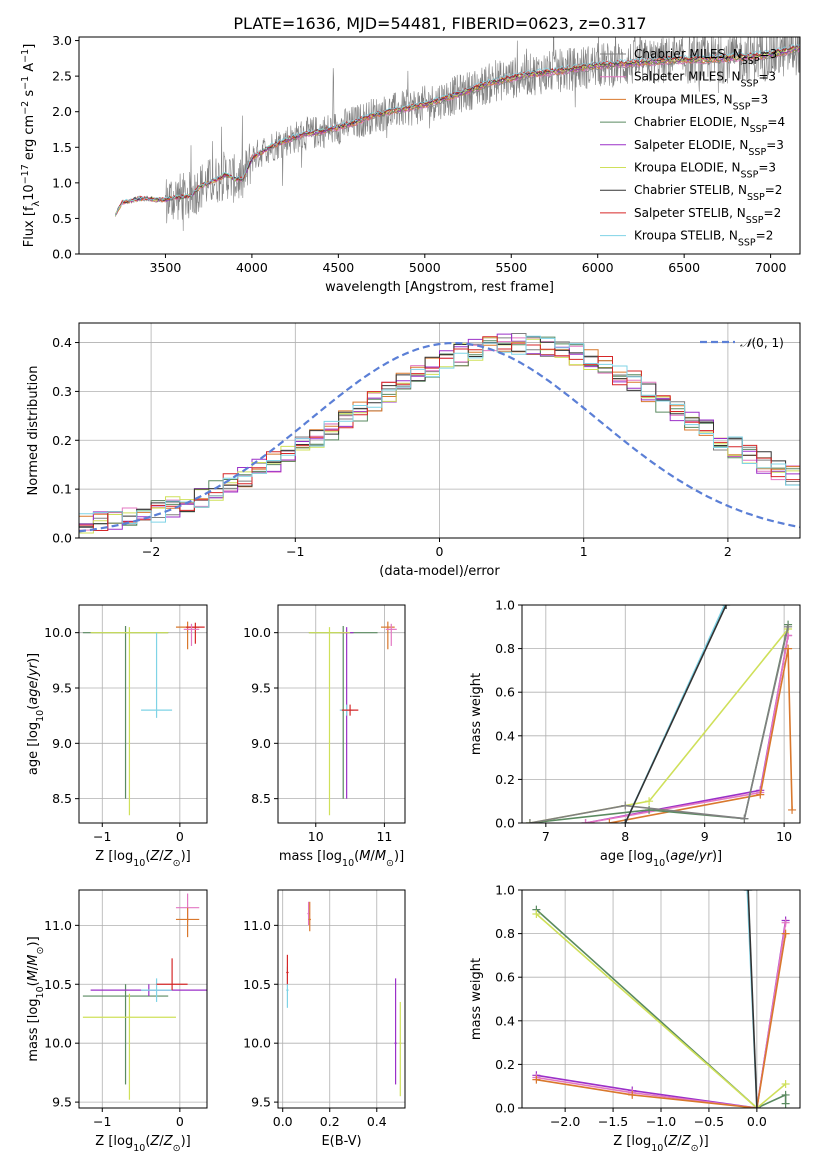  What do you see at coordinates (151, 551) in the screenshot?
I see `x-tick-label: −2` at bounding box center [151, 551].